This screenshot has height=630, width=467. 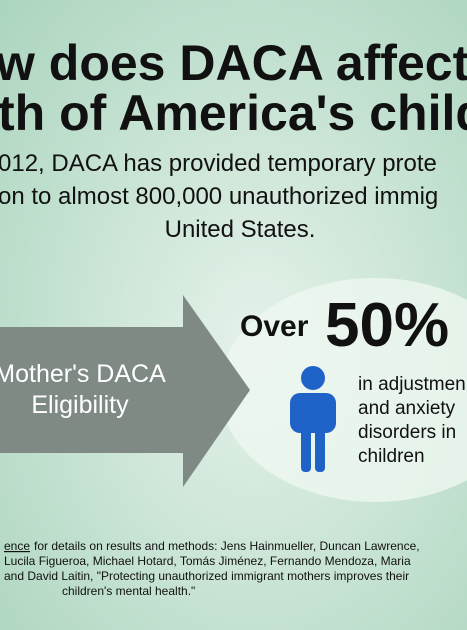 What do you see at coordinates (313, 419) in the screenshot?
I see `person-icon` at bounding box center [313, 419].